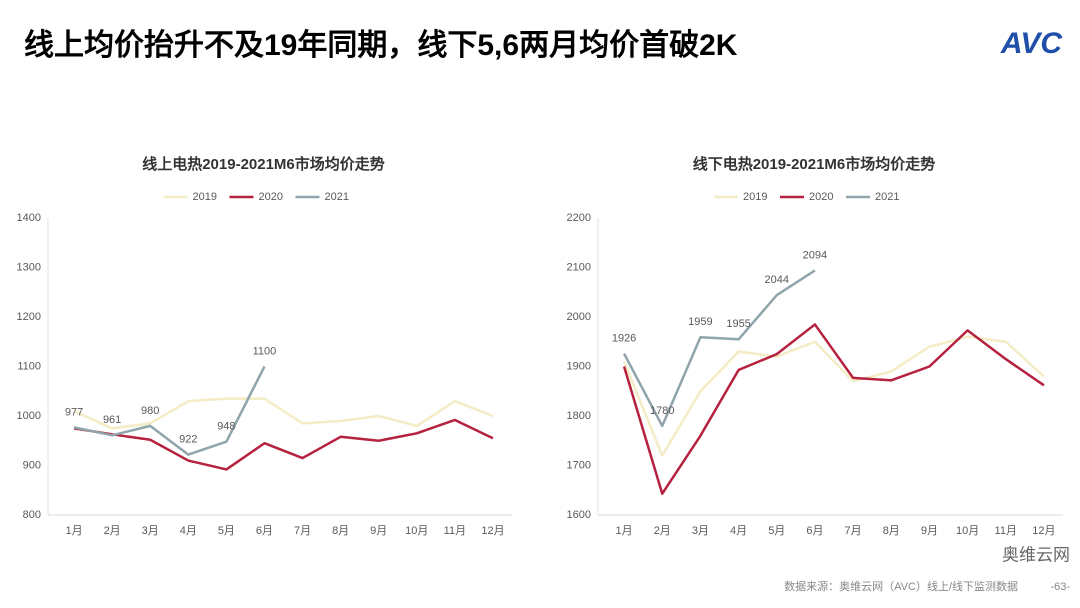 The width and height of the screenshot is (1080, 608). I want to click on y-tick-label: 2200, so click(579, 218).